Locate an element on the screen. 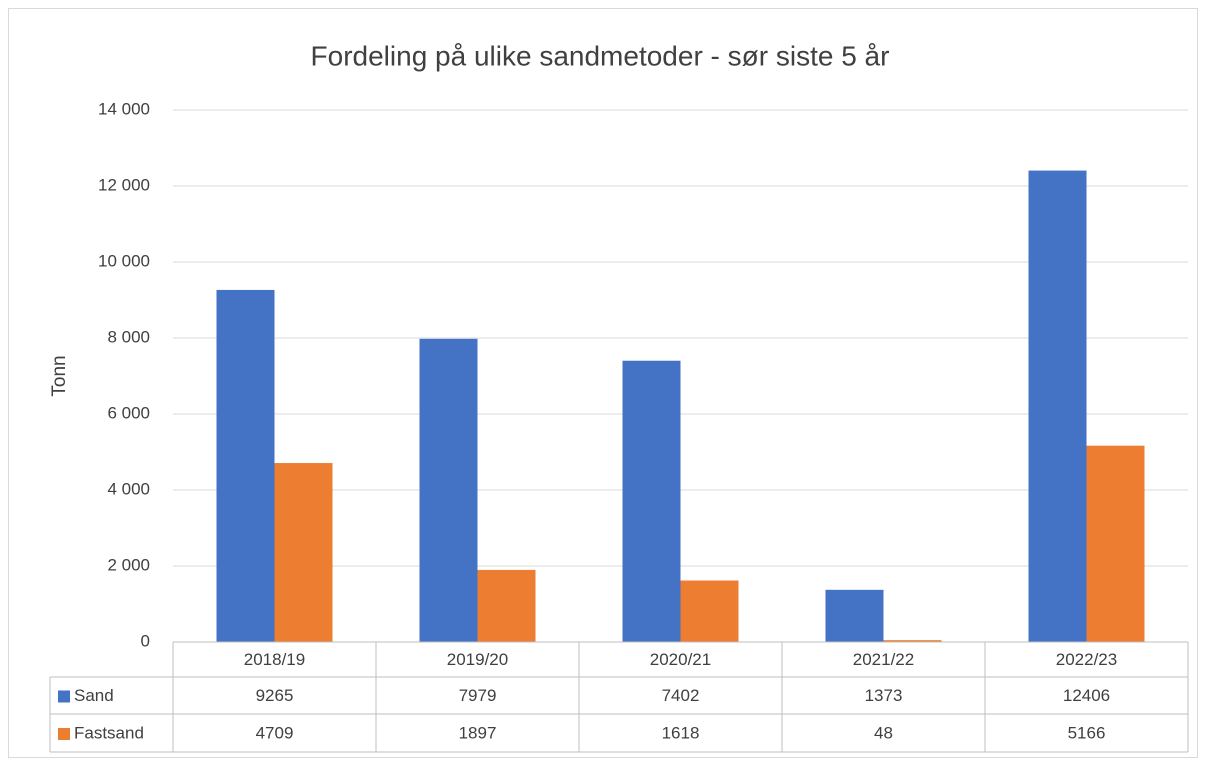 This screenshot has width=1206, height=765. x-tick-label: 2019/20 is located at coordinates (477, 659).